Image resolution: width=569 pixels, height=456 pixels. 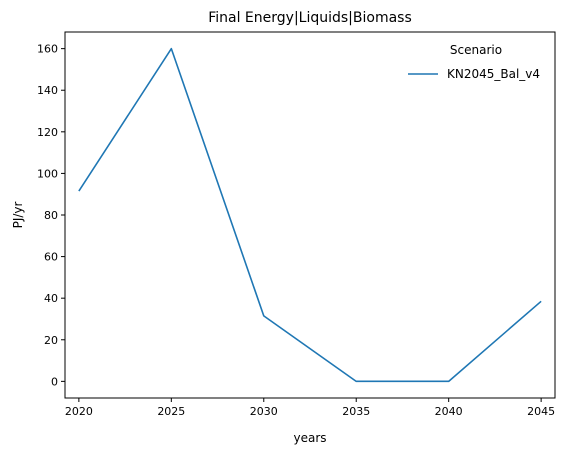 I want to click on legend-title: Scenario, so click(x=476, y=50).